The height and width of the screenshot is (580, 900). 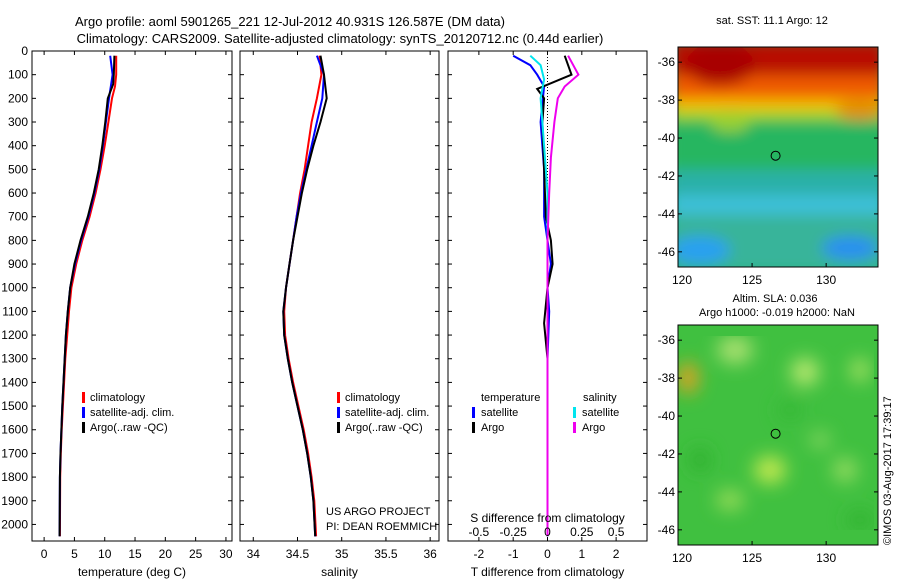 What do you see at coordinates (574, 412) in the screenshot?
I see `legend-sal-satellite-swatch` at bounding box center [574, 412].